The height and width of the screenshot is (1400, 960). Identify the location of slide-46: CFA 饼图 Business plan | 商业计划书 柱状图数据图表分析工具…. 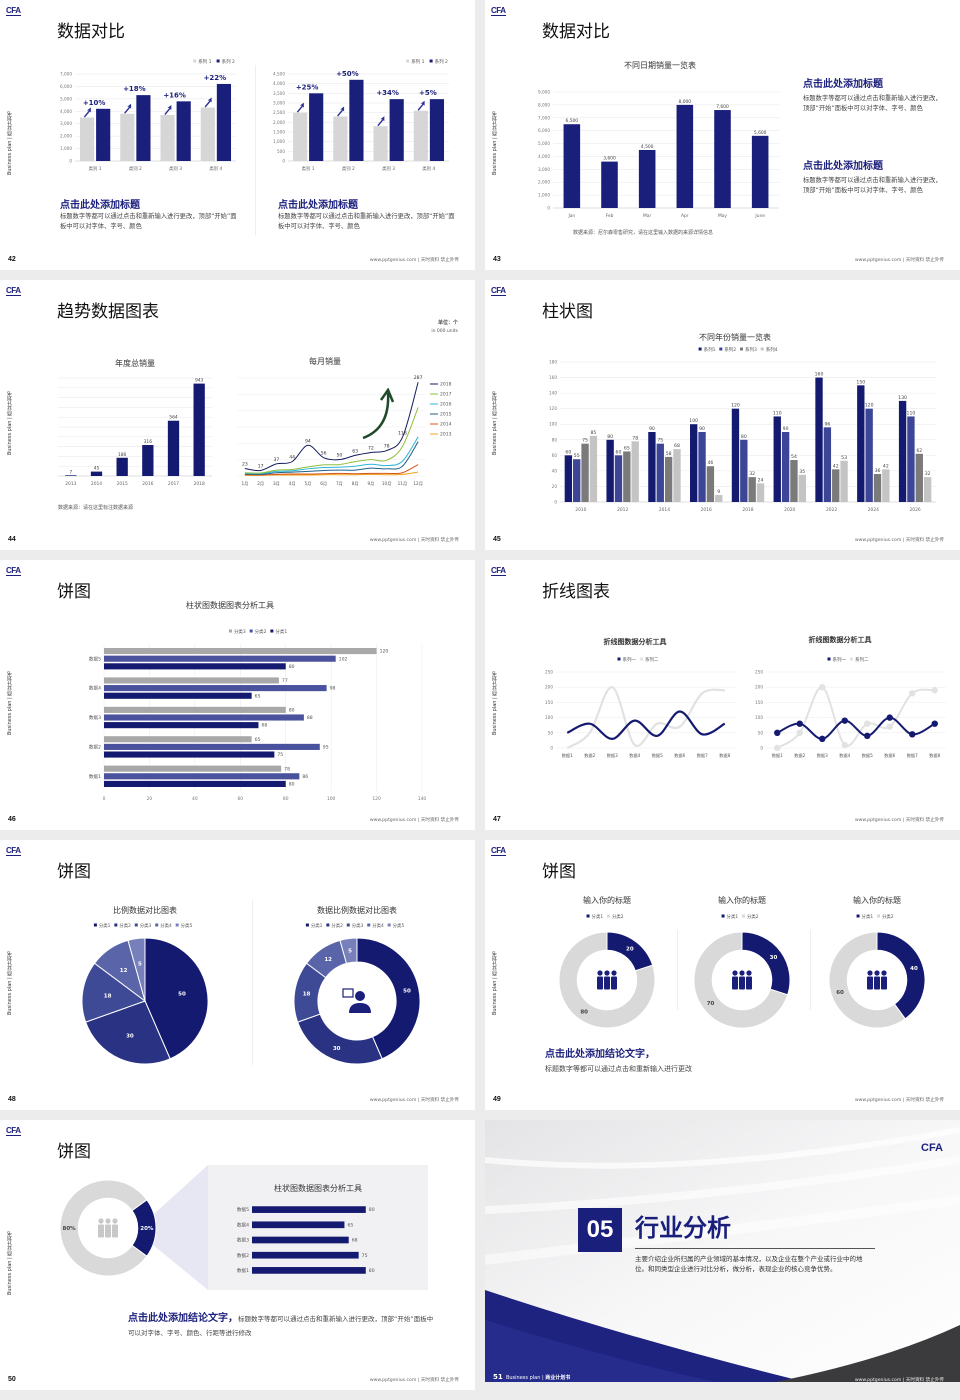
(237, 695).